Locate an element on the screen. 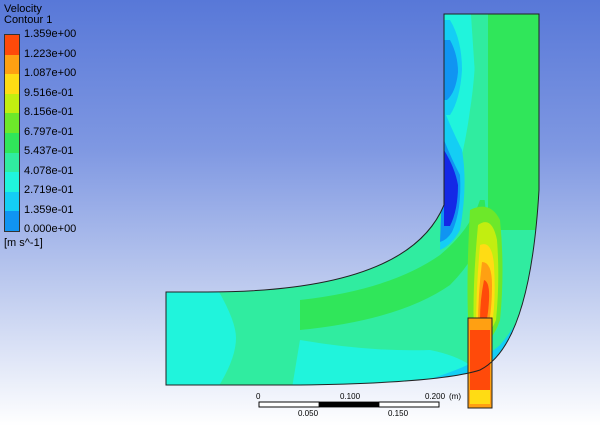 The height and width of the screenshot is (426, 600). scale-label-0050: 0.050 is located at coordinates (308, 413).